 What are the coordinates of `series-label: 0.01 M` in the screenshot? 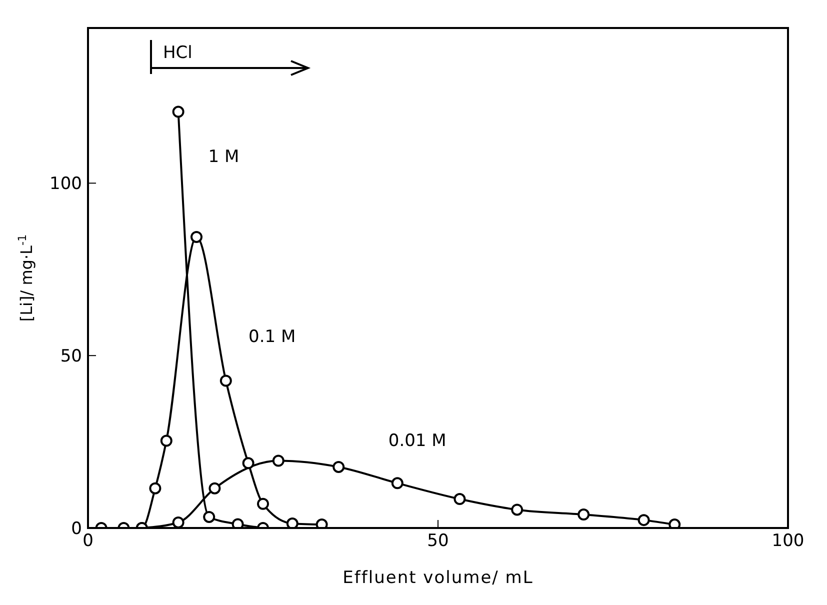 It's located at (417, 440).